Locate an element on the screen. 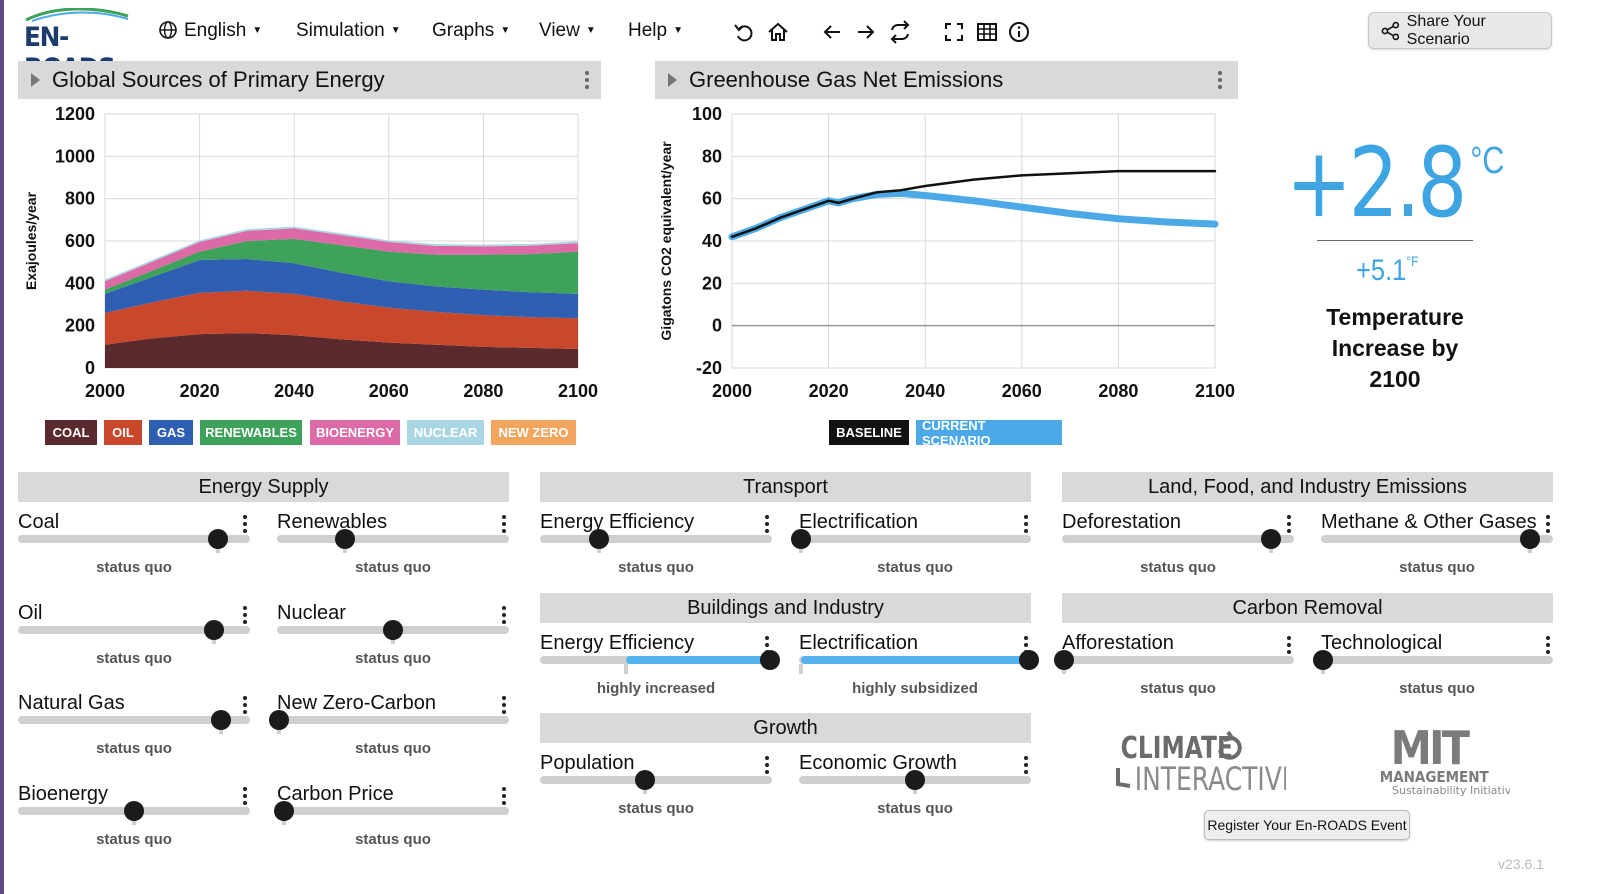 This screenshot has width=1600, height=894. legend-baseline: BASELINE is located at coordinates (869, 432).